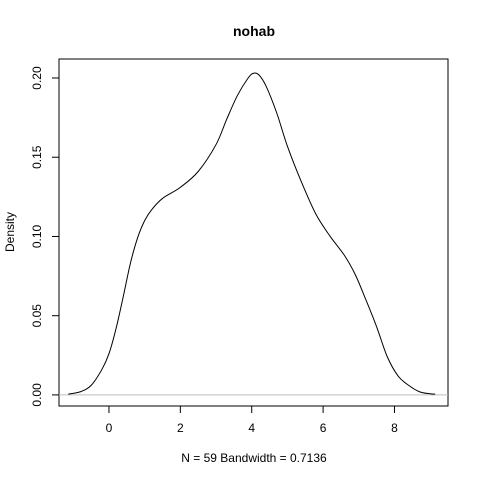  What do you see at coordinates (37, 78) in the screenshot?
I see `y-tick-label: 0.20` at bounding box center [37, 78].